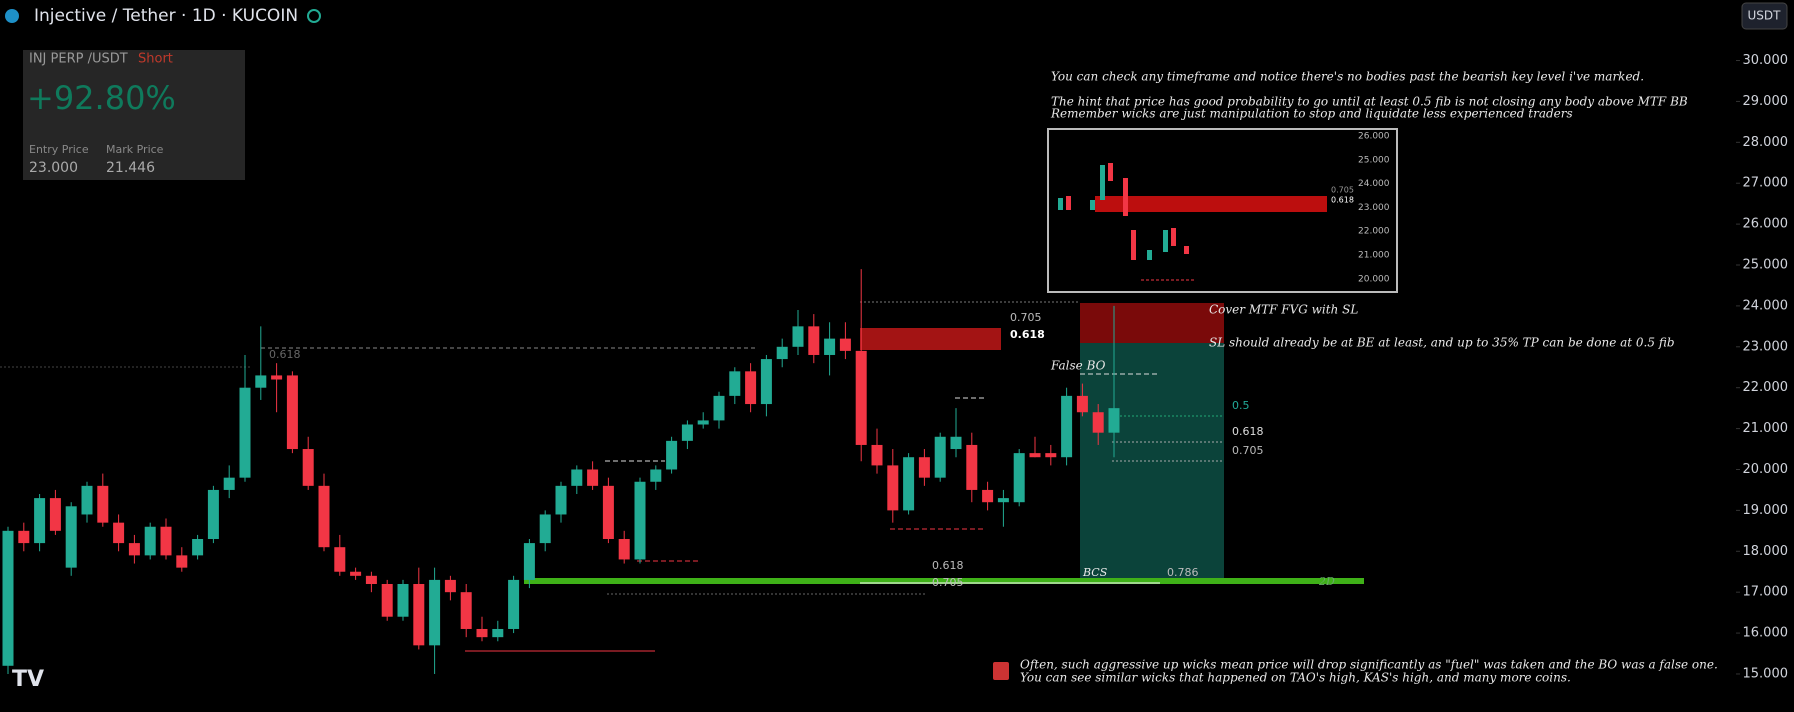 This screenshot has width=1794, height=712. Describe the element at coordinates (155, 59) in the screenshot. I see `position-side: Short` at that location.